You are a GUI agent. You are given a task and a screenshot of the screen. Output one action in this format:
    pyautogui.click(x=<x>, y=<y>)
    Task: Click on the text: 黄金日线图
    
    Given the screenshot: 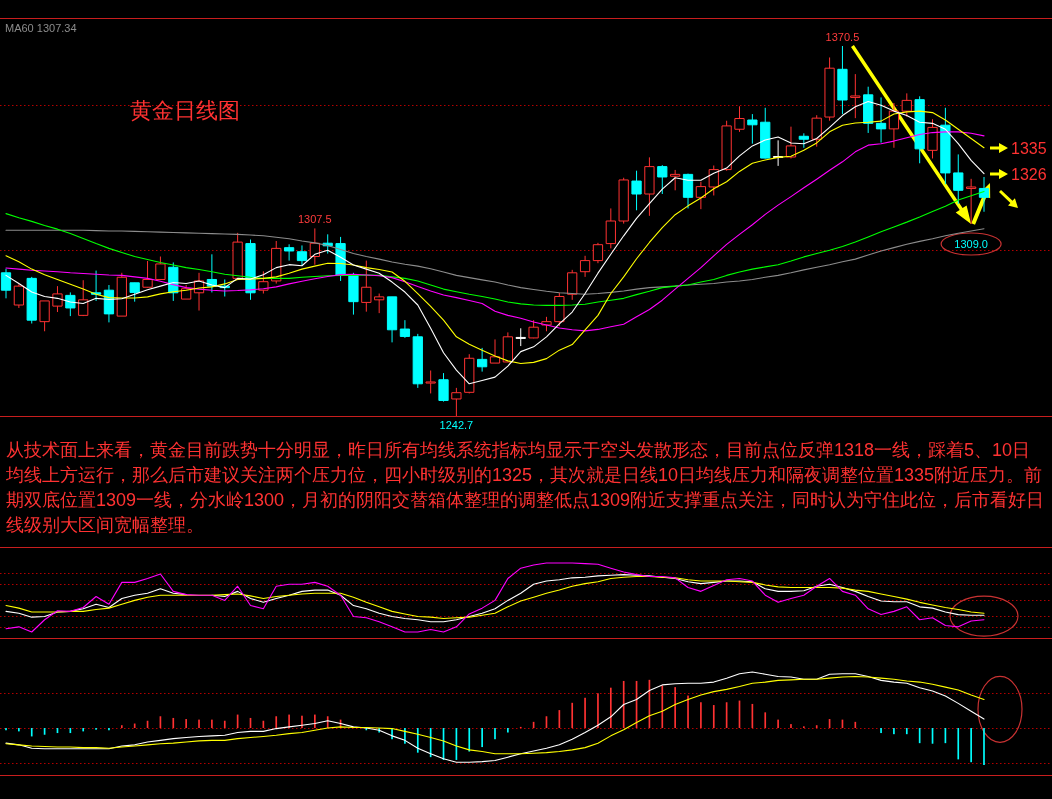 What is the action you would take?
    pyautogui.click(x=185, y=110)
    